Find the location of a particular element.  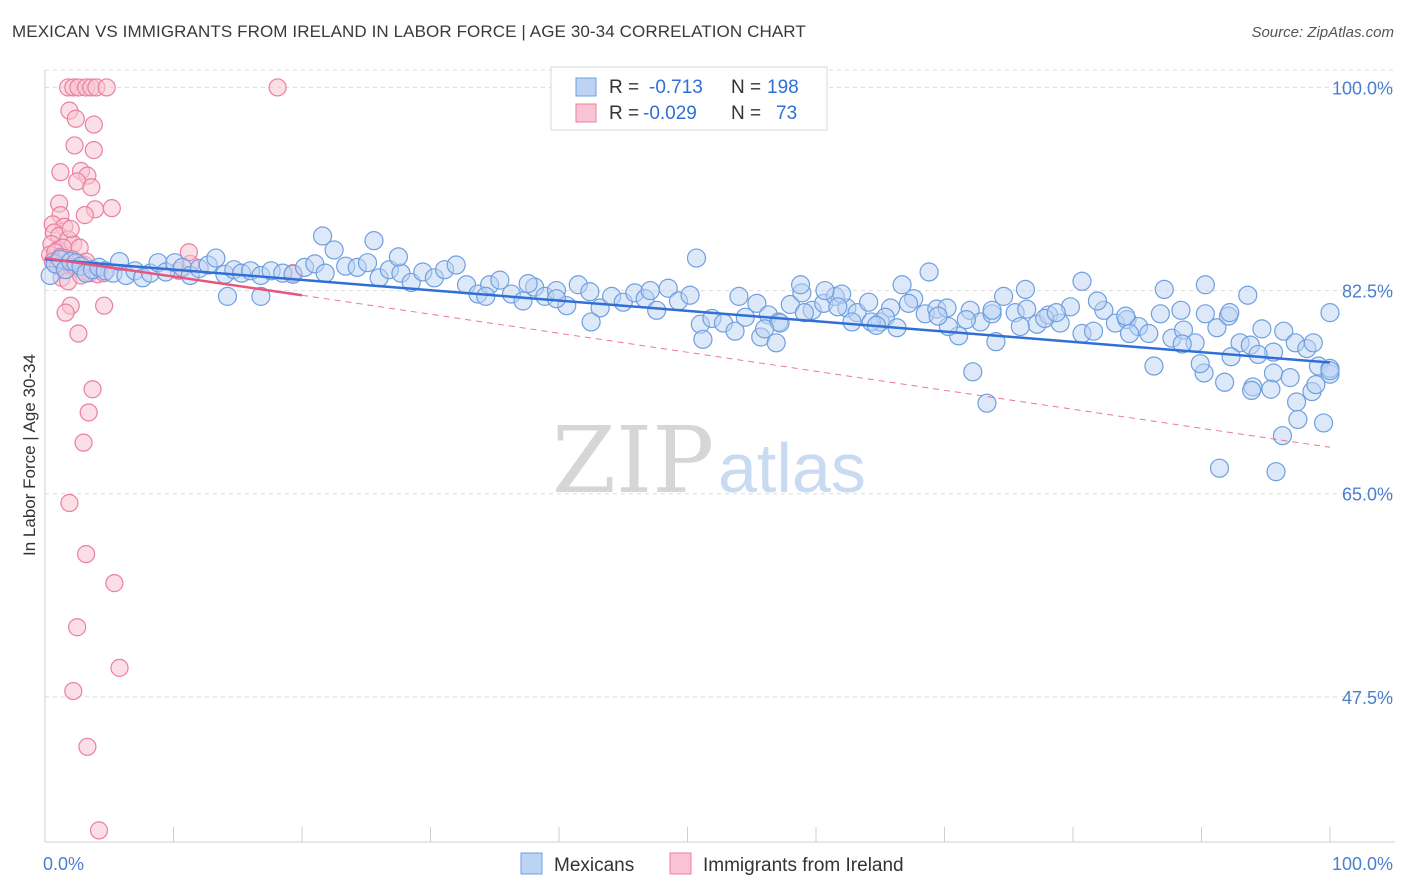

y-tick-label: 82.5% is located at coordinates (1367, 292).